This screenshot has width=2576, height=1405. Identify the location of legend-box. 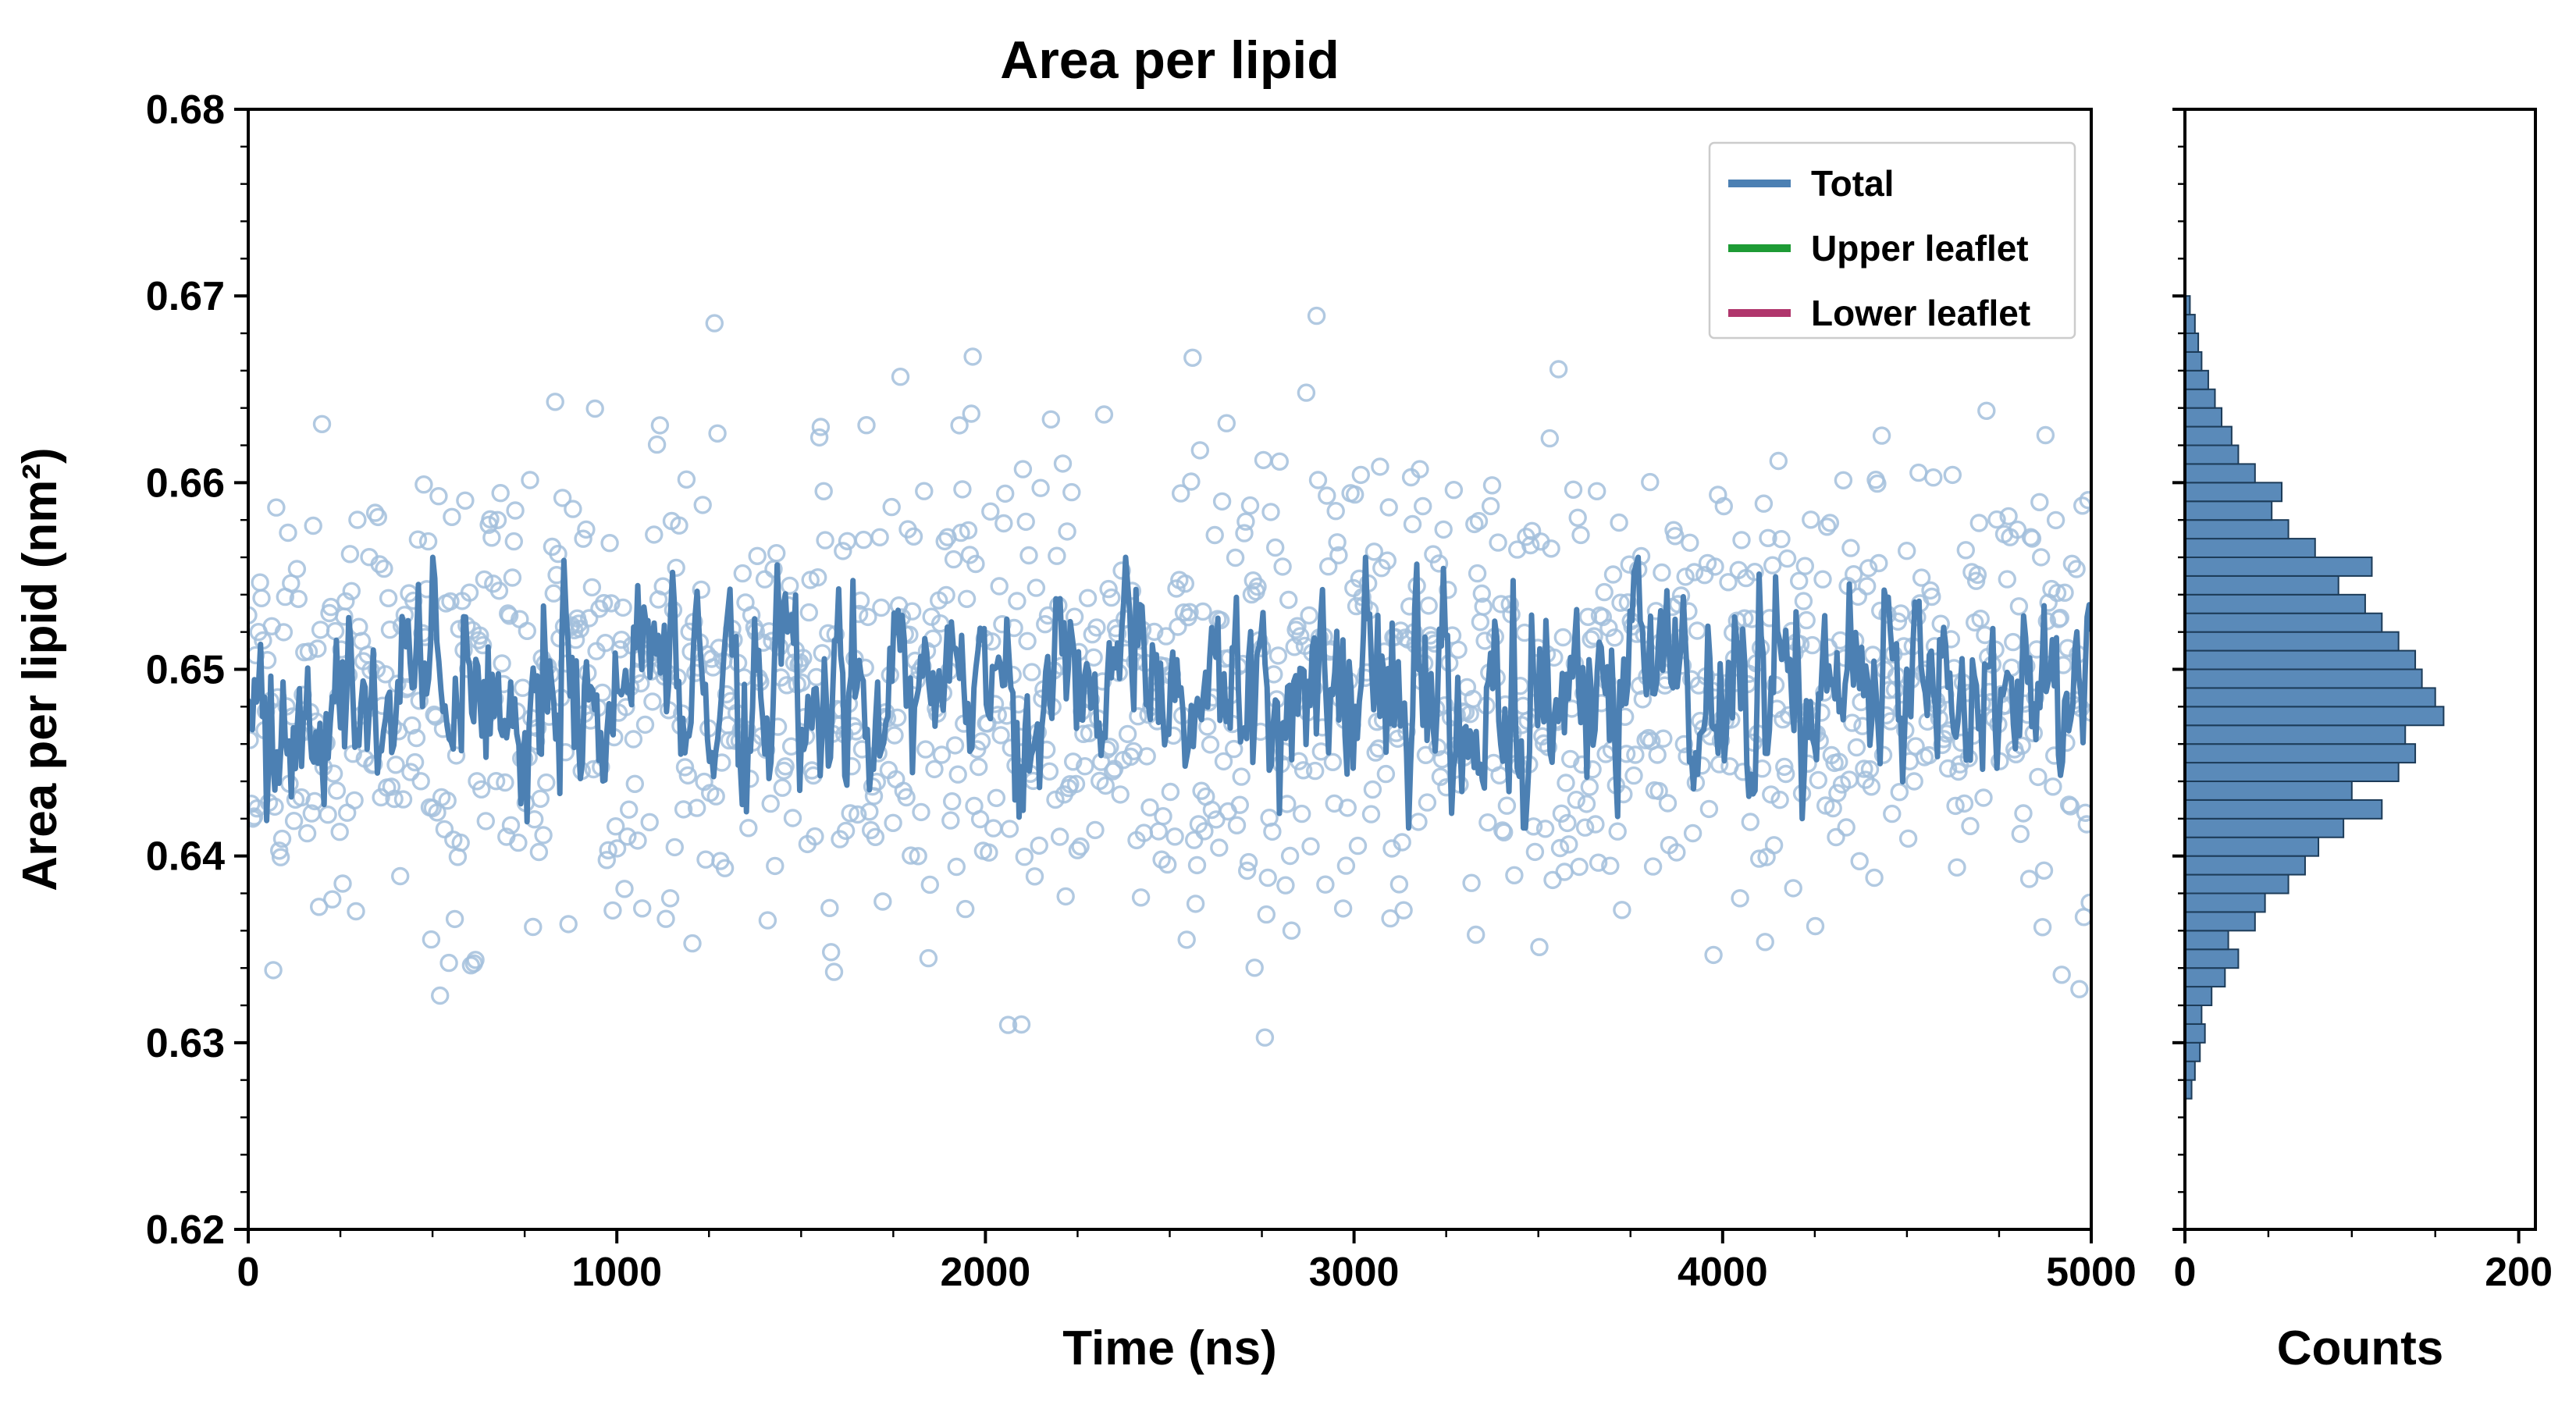
(1892, 241).